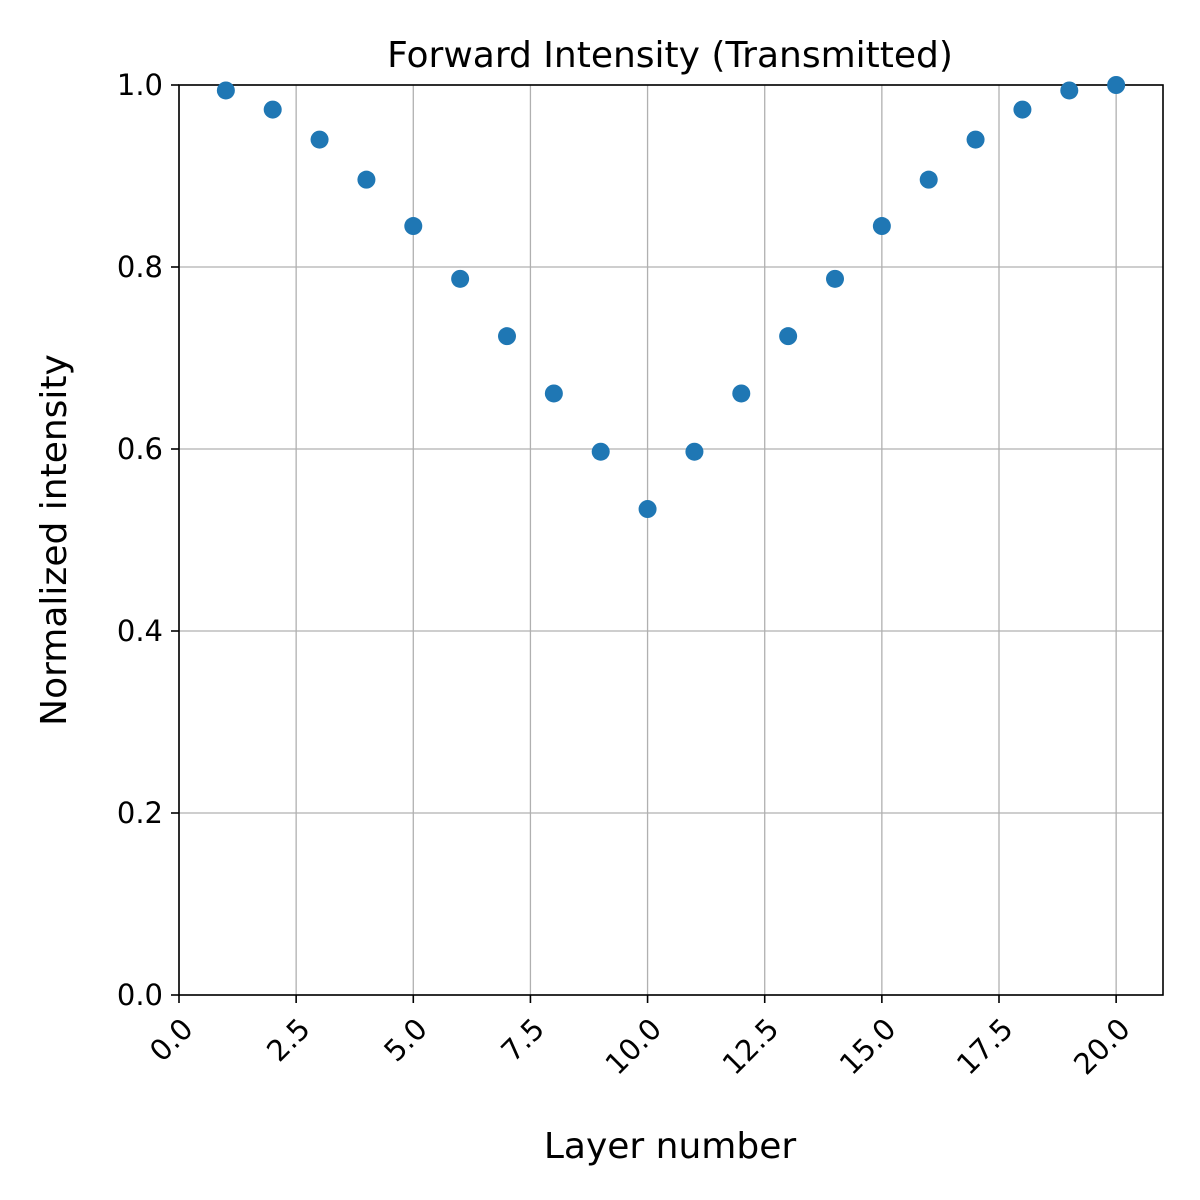 The image size is (1200, 1200). I want to click on chart-title: Forward Intensity (Transmitted), so click(670, 55).